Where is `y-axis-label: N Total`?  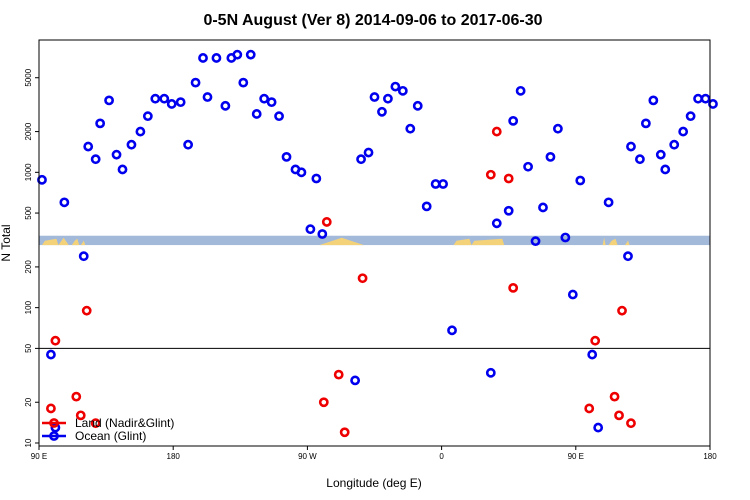
y-axis-label: N Total is located at coordinates (6, 242).